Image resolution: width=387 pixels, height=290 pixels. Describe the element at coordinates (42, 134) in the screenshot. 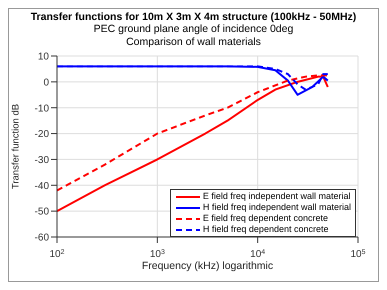

I see `y-tick-label: -20` at that location.